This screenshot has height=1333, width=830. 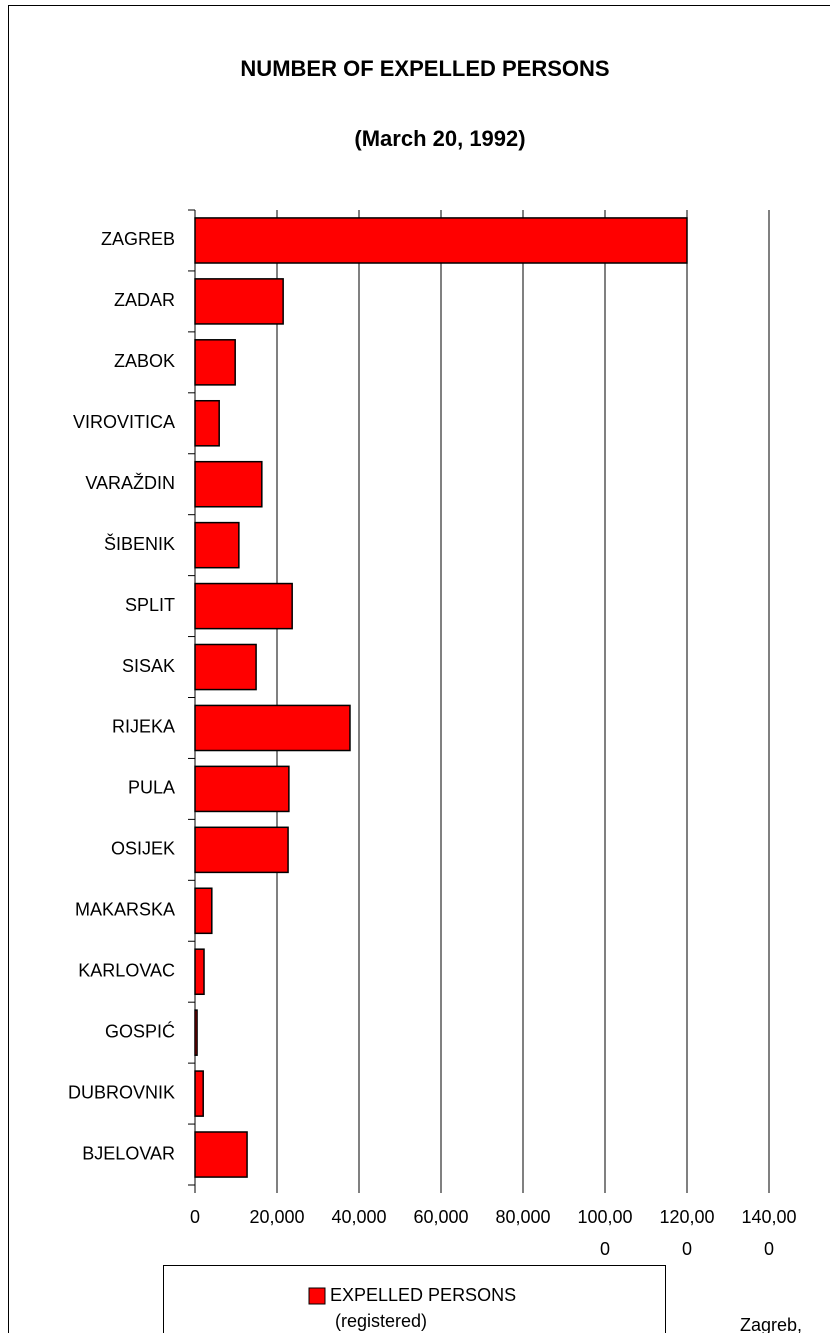 What do you see at coordinates (358, 1217) in the screenshot?
I see `x-tick-label: 40,000` at bounding box center [358, 1217].